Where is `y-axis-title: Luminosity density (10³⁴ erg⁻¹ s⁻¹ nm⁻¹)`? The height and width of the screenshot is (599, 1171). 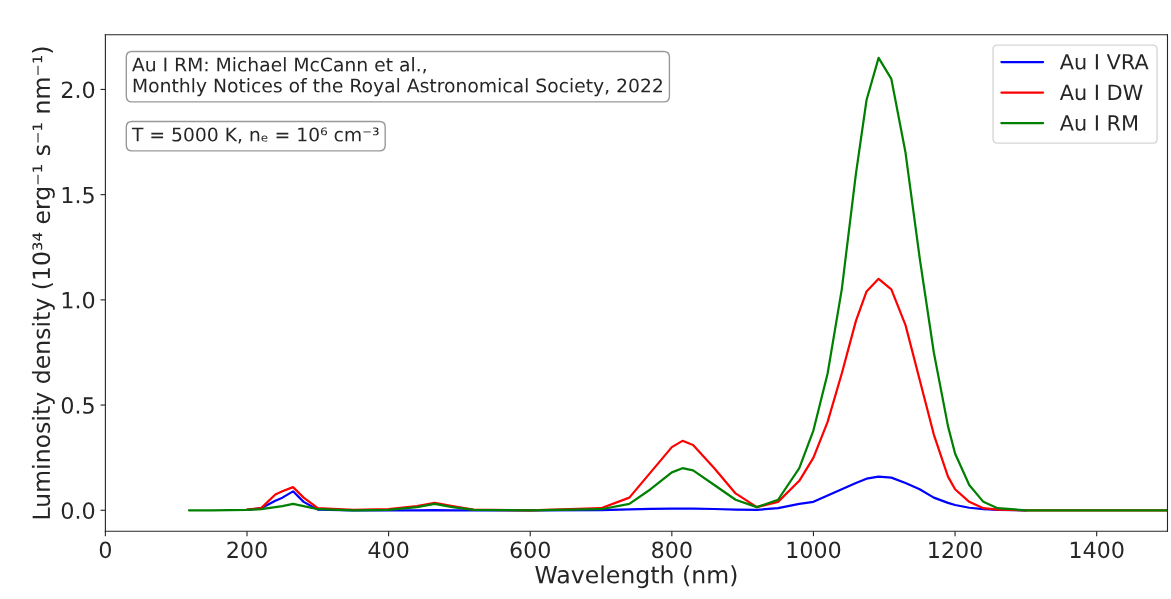
y-axis-title: Luminosity density (10³⁴ erg⁻¹ s⁻¹ nm⁻¹) is located at coordinates (43, 283).